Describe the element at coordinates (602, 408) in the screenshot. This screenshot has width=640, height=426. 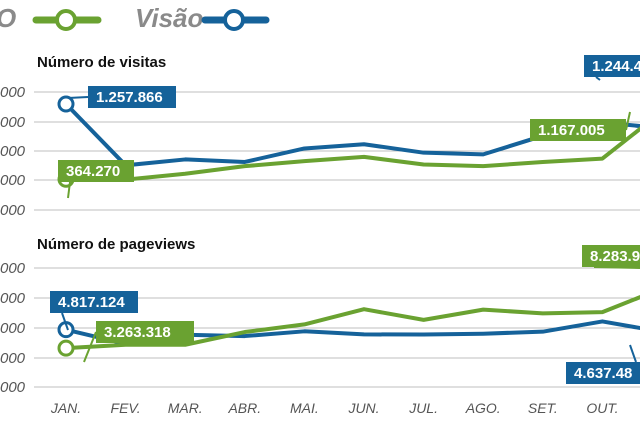
I see `x-tick-label: OUT.` at that location.